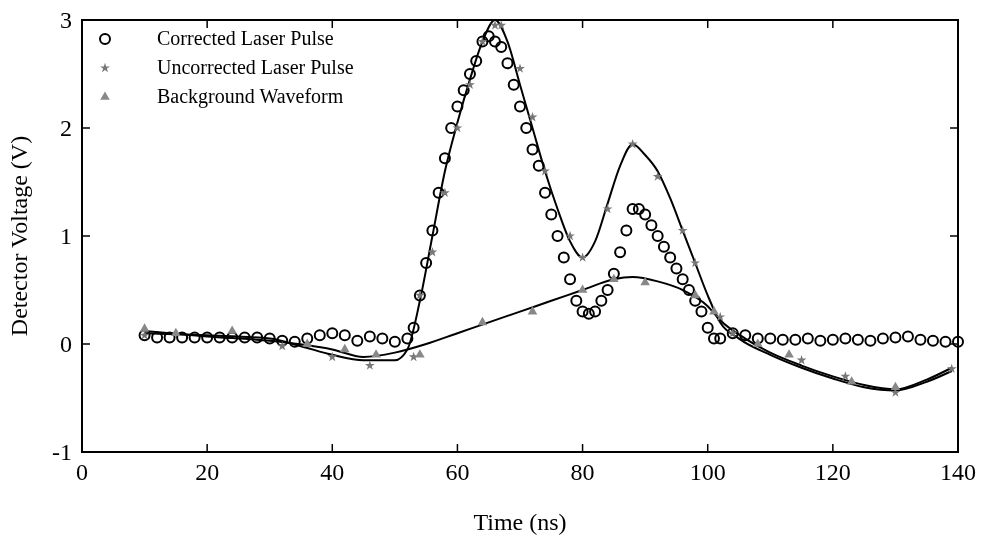 This screenshot has width=1003, height=542. What do you see at coordinates (66, 20) in the screenshot?
I see `y-tick-label: 3` at bounding box center [66, 20].